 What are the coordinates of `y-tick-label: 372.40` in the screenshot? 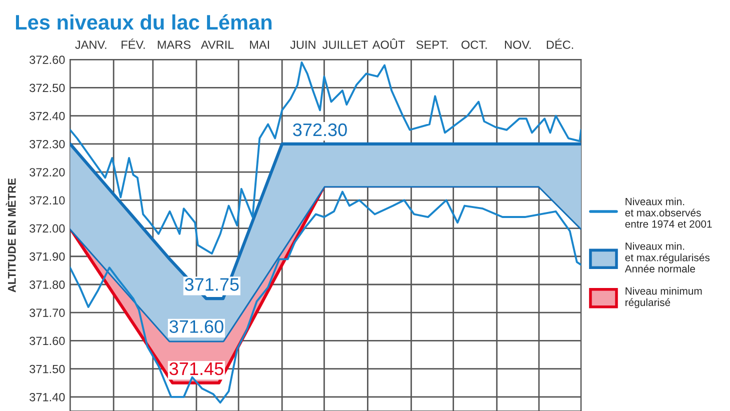 It's located at (47, 116).